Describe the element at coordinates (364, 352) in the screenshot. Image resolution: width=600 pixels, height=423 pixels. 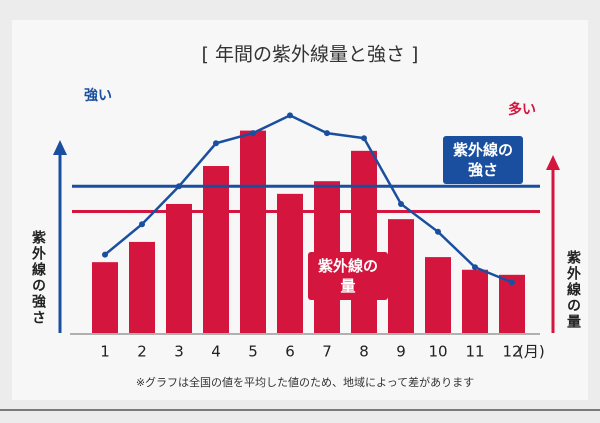
I see `x-tick-label: 8` at that location.